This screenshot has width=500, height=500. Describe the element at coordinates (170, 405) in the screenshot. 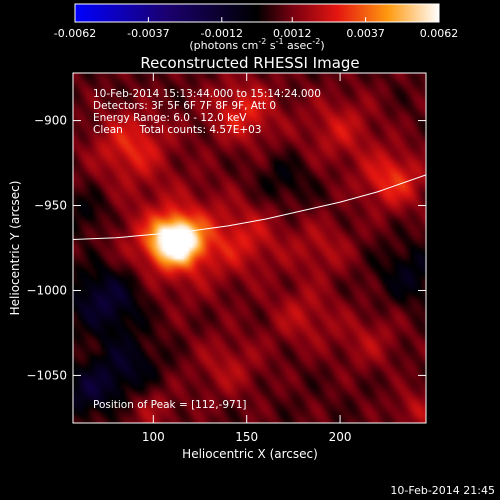

I see `peak-position-label: Position of Peak = [112,-971]` at that location.